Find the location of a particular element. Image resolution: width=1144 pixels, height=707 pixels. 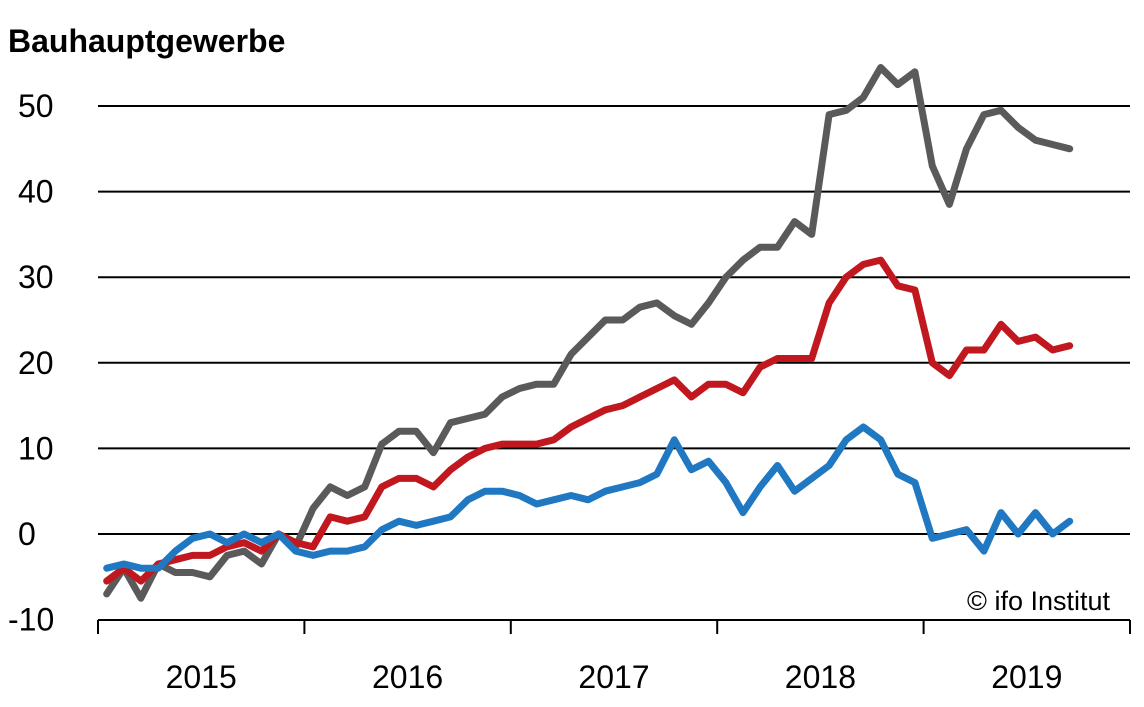

y-tick-label: 50 is located at coordinates (36, 106).